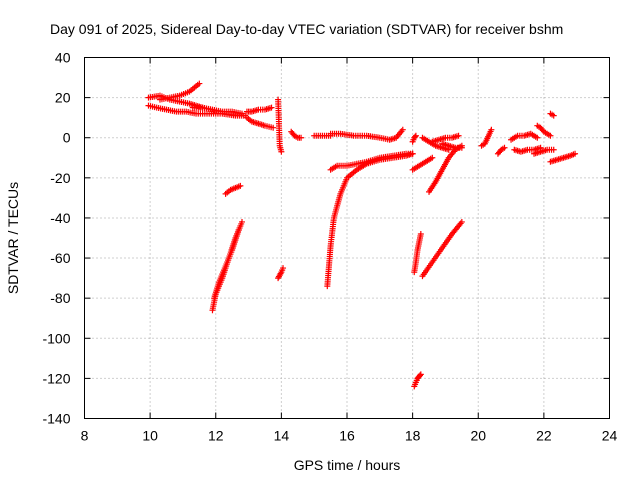 Image resolution: width=640 pixels, height=480 pixels. Describe the element at coordinates (347, 436) in the screenshot. I see `x-tick-label: 16` at that location.